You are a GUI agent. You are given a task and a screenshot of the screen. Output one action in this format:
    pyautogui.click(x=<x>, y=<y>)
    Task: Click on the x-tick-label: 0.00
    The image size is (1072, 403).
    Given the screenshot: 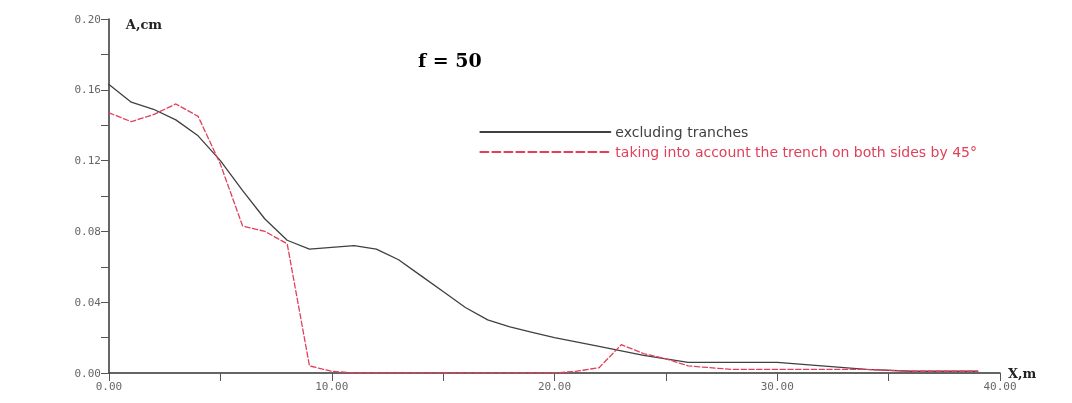 What is the action you would take?
    pyautogui.click(x=109, y=386)
    